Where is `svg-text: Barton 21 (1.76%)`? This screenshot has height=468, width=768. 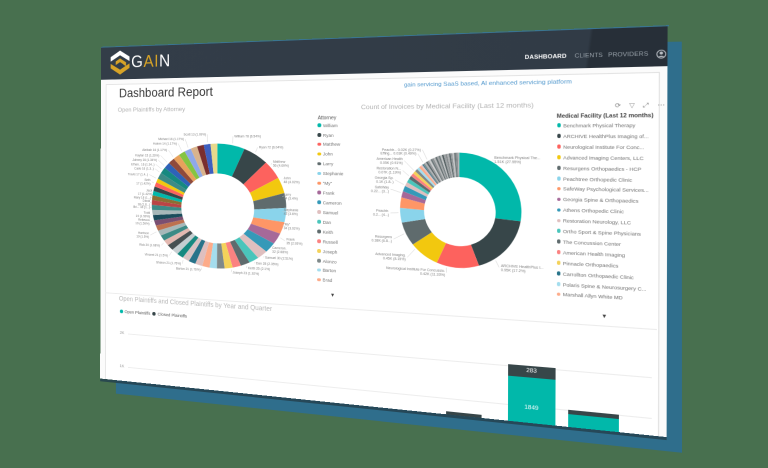 svg-text: Barton 21 (1.76%) is located at coordinates (188, 269).